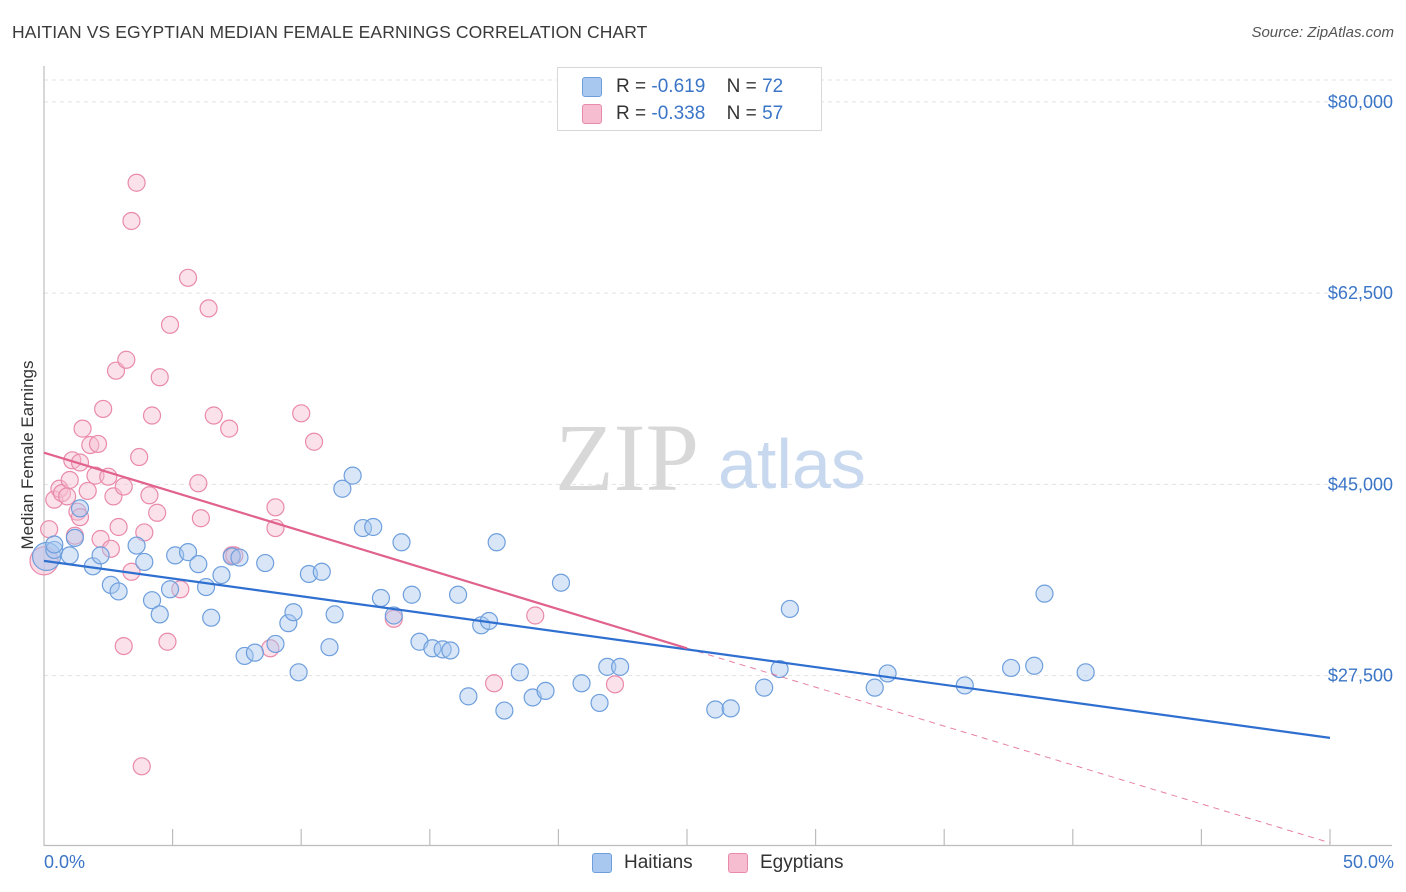 This screenshot has height=892, width=1406. Describe the element at coordinates (65, 862) in the screenshot. I see `x-tick-label-min: 0.0%` at that location.